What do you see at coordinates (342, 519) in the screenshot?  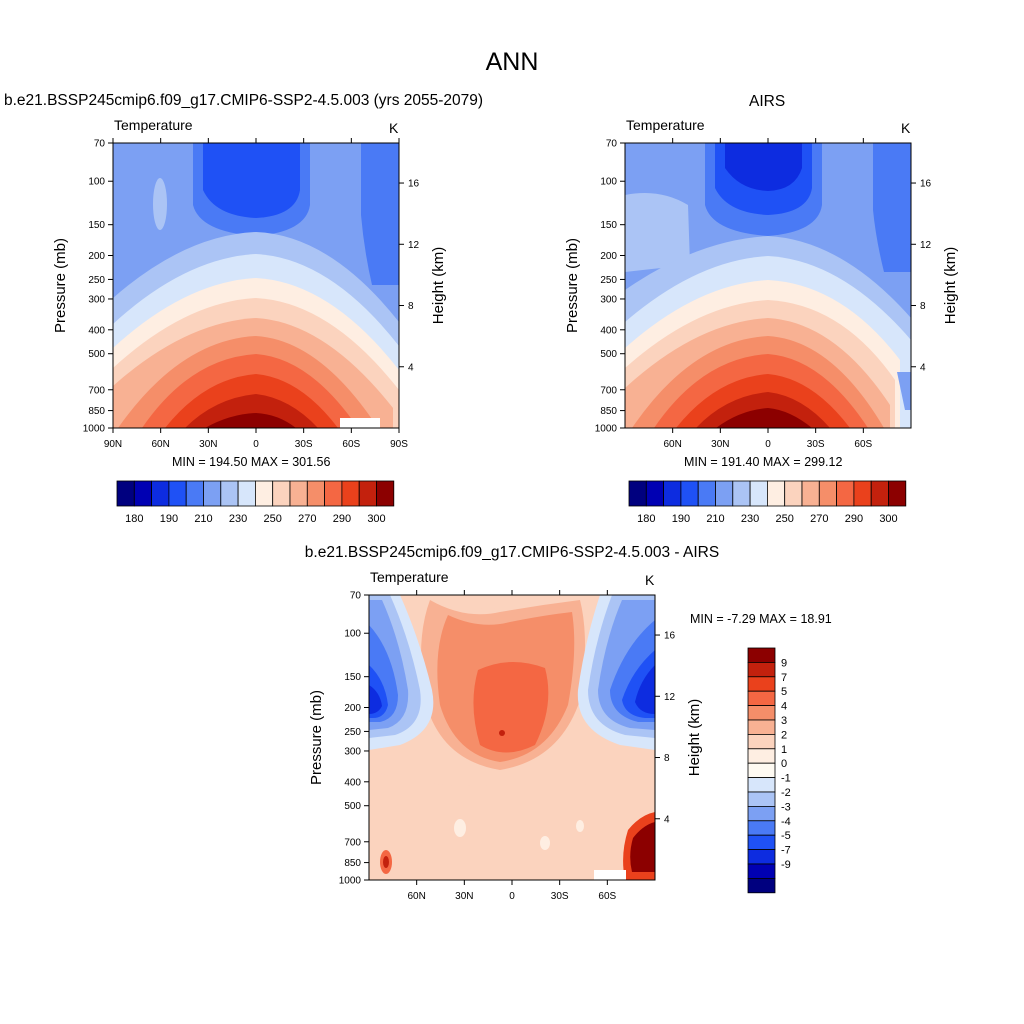 I see `colorbar-label: 290` at bounding box center [342, 519].